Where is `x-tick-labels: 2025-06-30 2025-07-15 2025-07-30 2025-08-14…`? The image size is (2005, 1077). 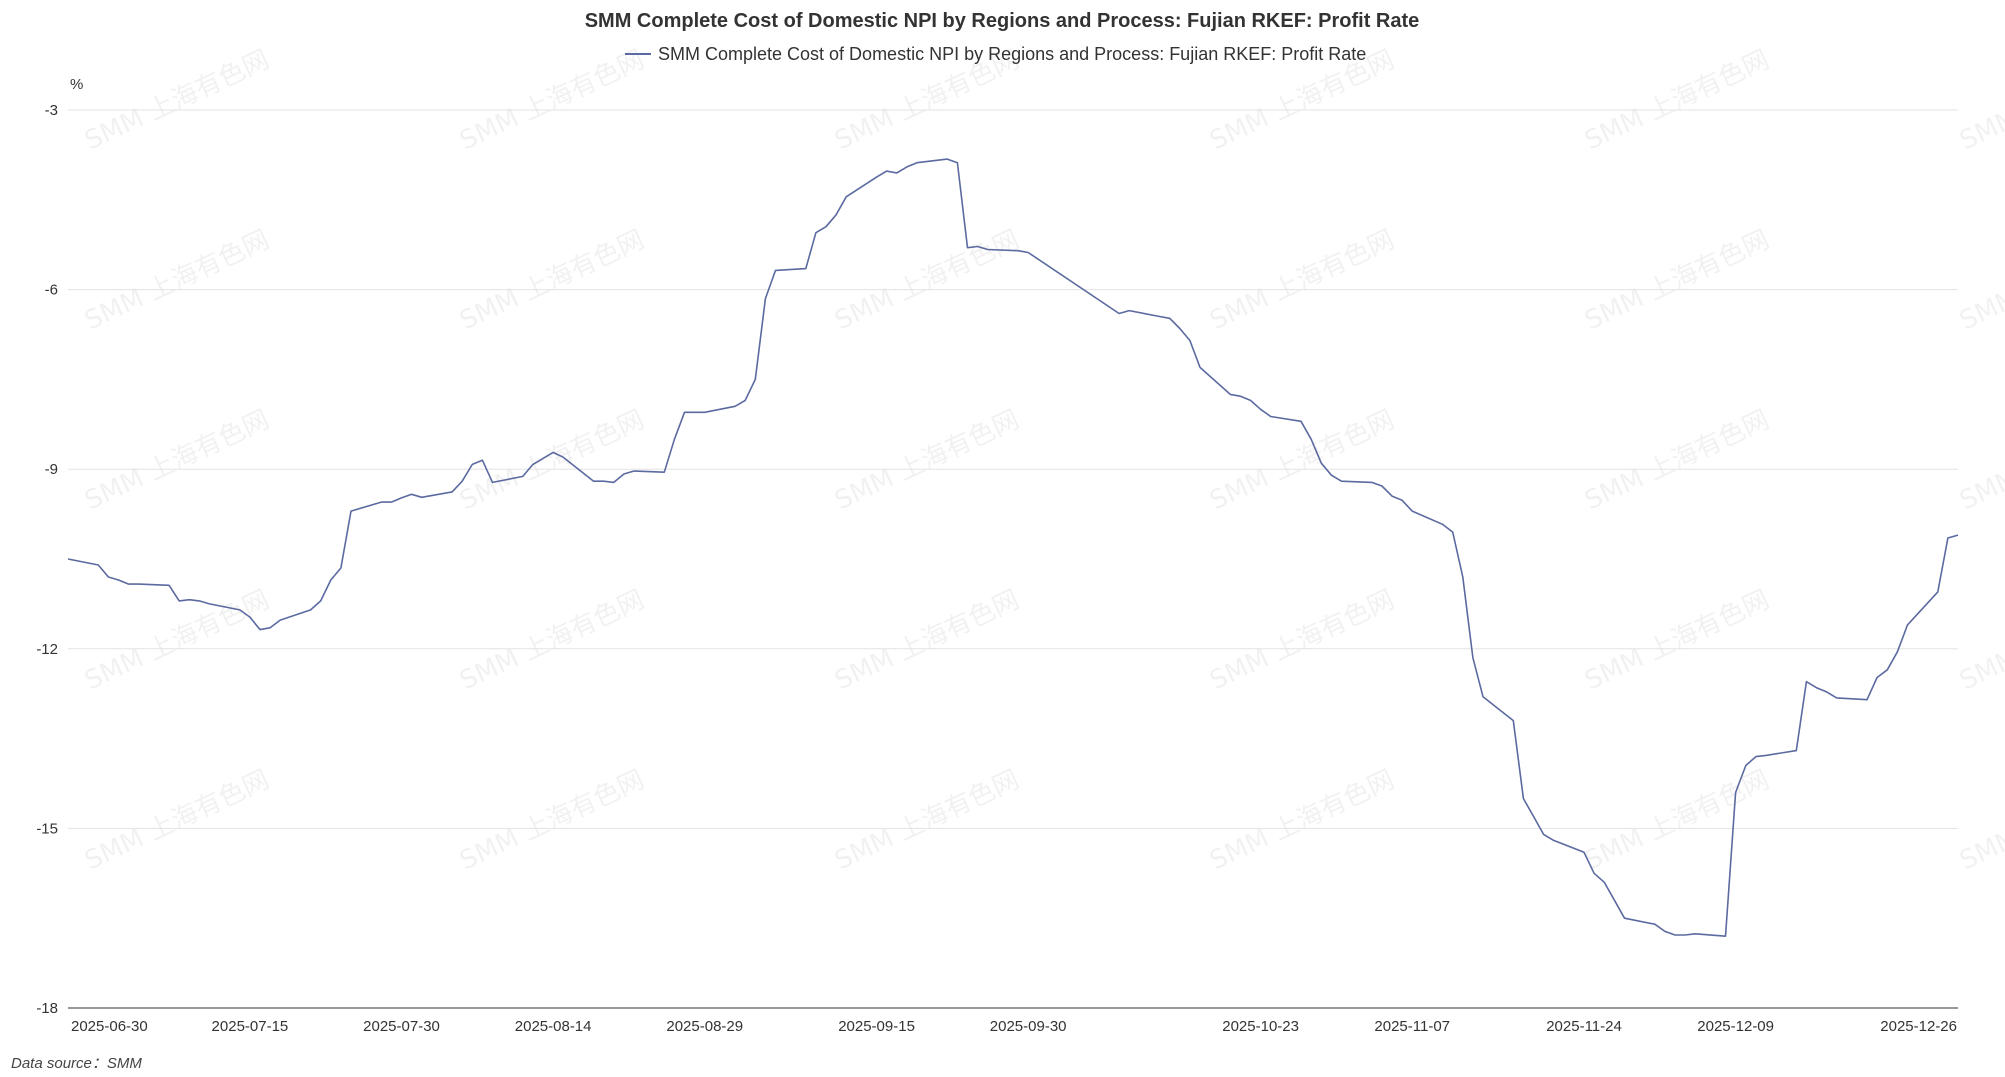 x-tick-labels: 2025-06-30 2025-07-15 2025-07-30 2025-08-14… is located at coordinates (1014, 1026).